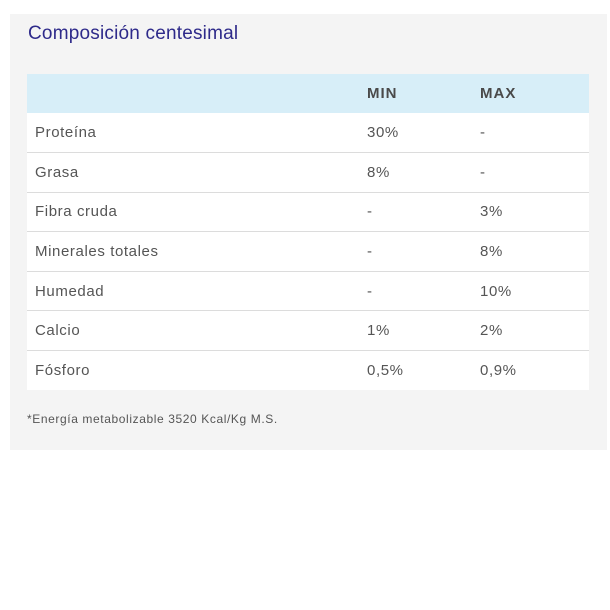  What do you see at coordinates (491, 252) in the screenshot?
I see `max-value: 8%` at bounding box center [491, 252].